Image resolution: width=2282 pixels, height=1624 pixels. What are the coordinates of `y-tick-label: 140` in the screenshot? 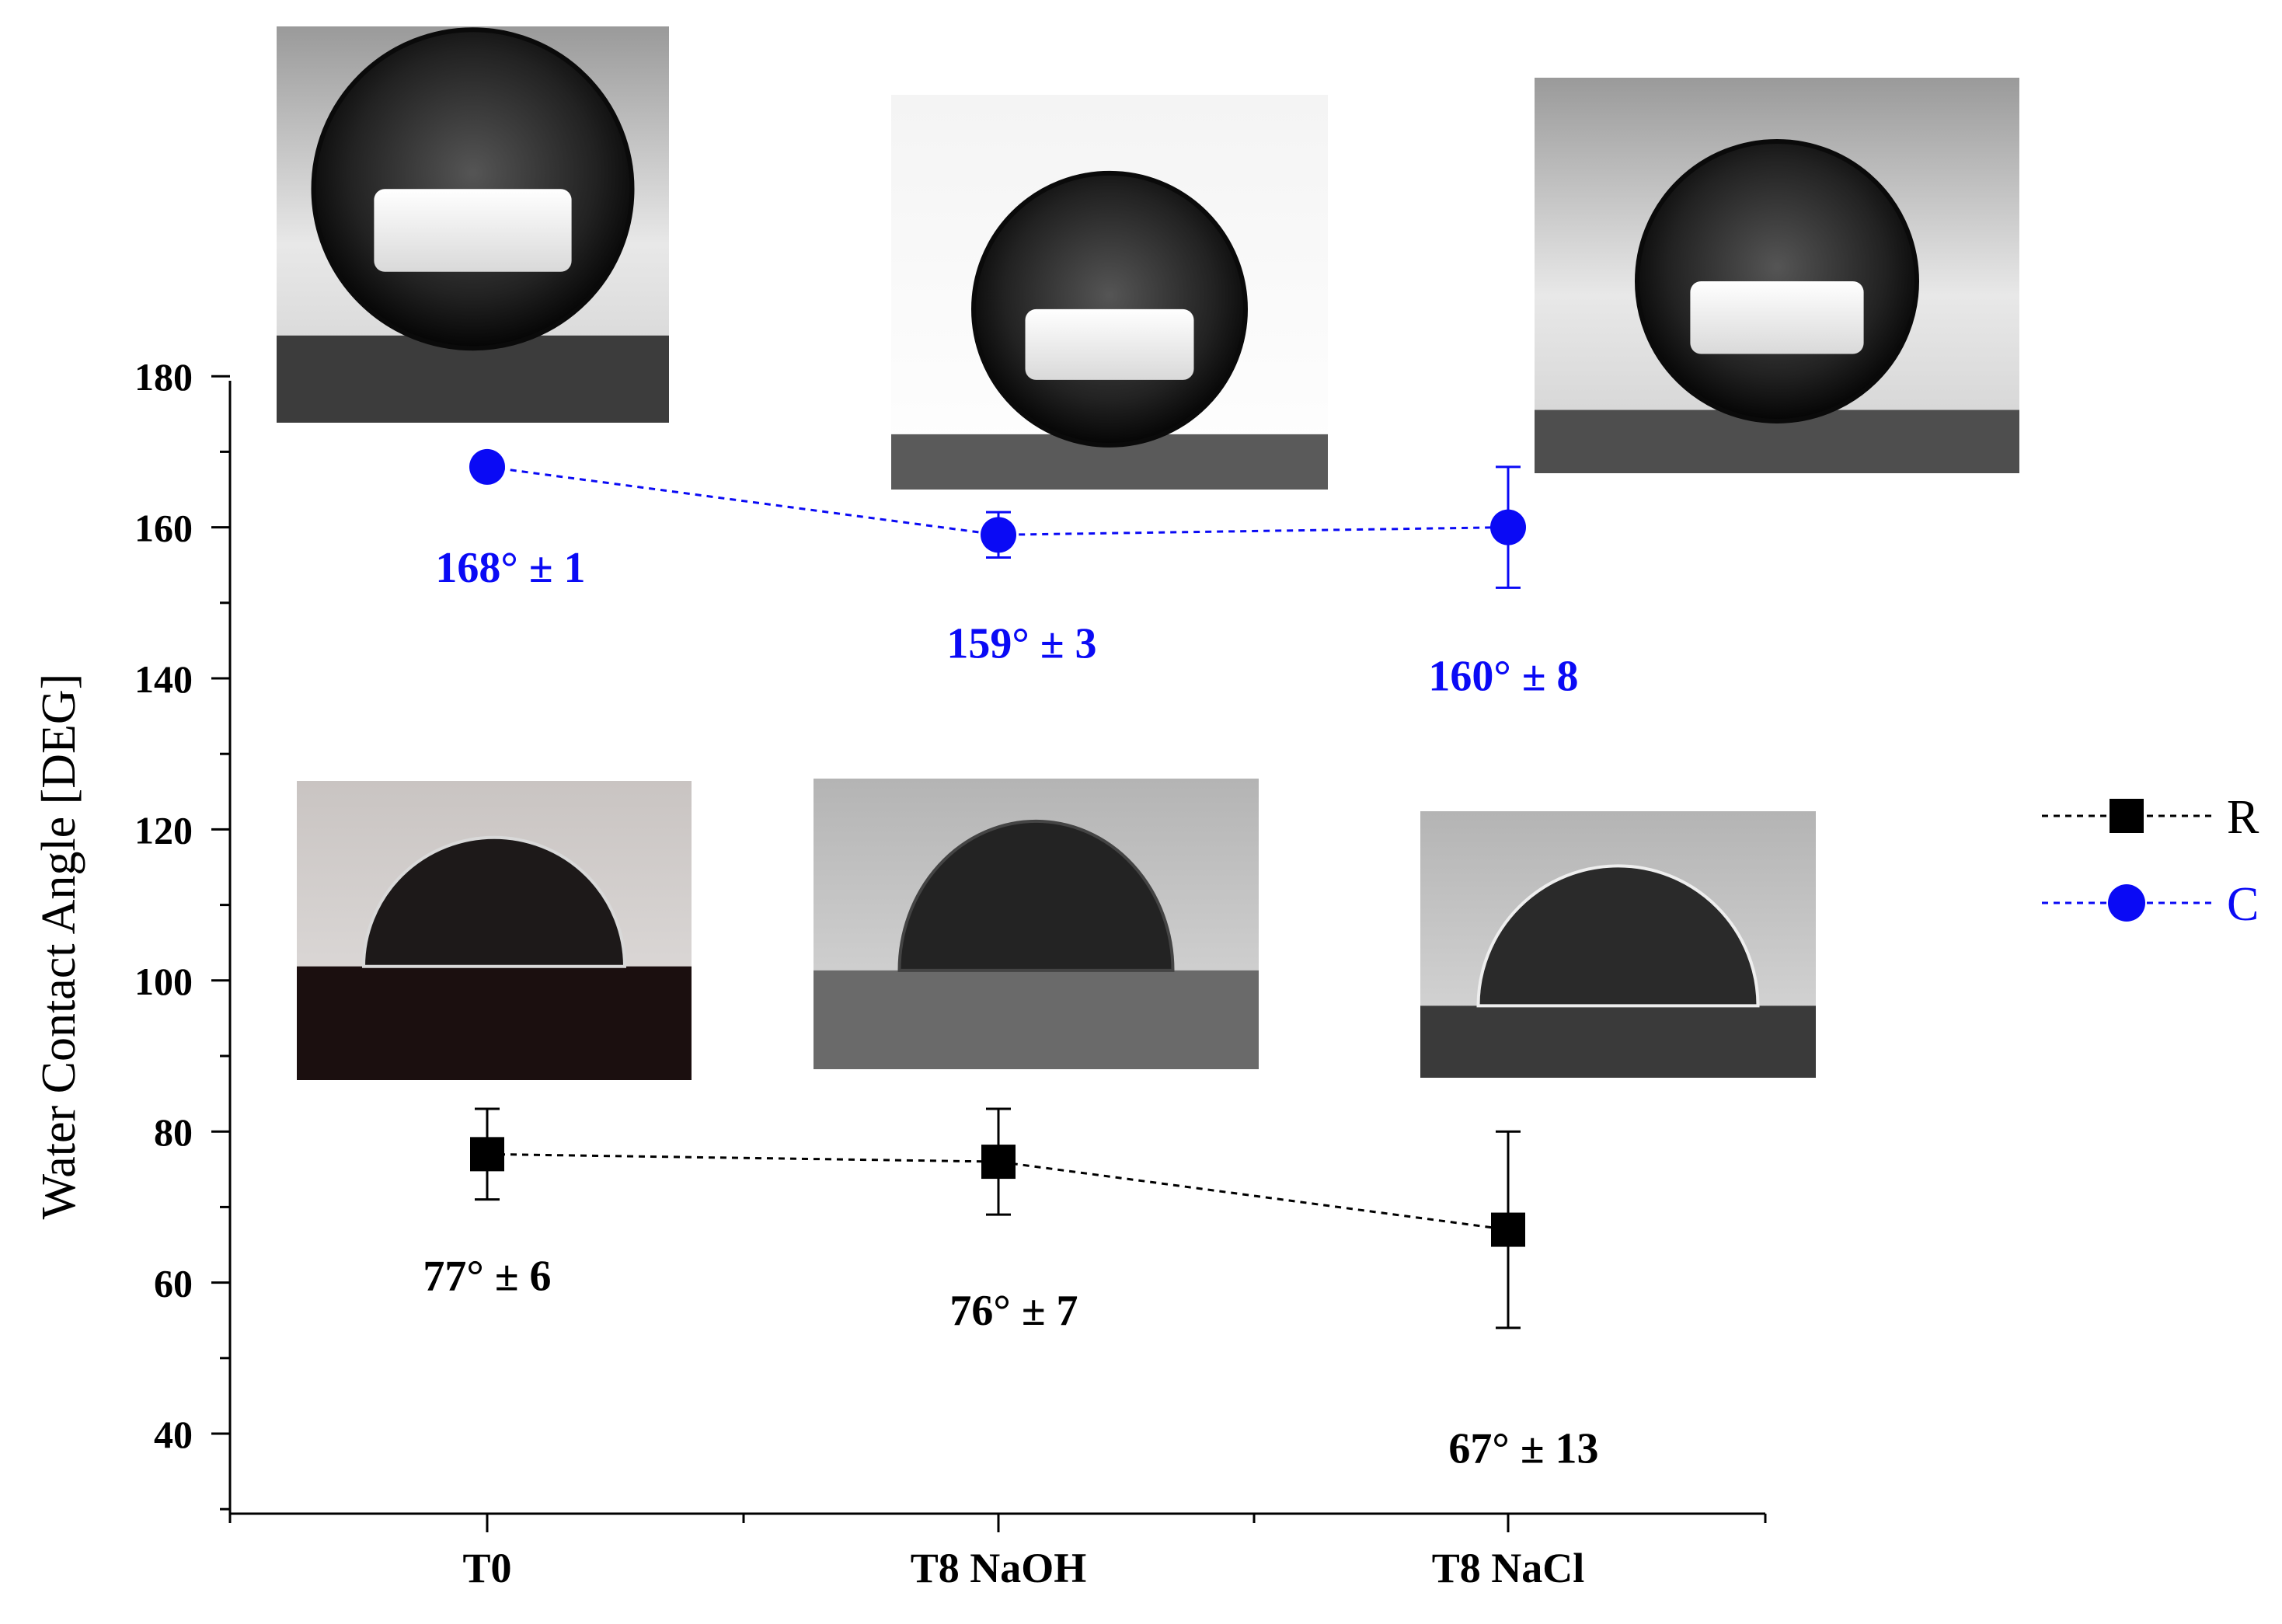 It's located at (163, 679).